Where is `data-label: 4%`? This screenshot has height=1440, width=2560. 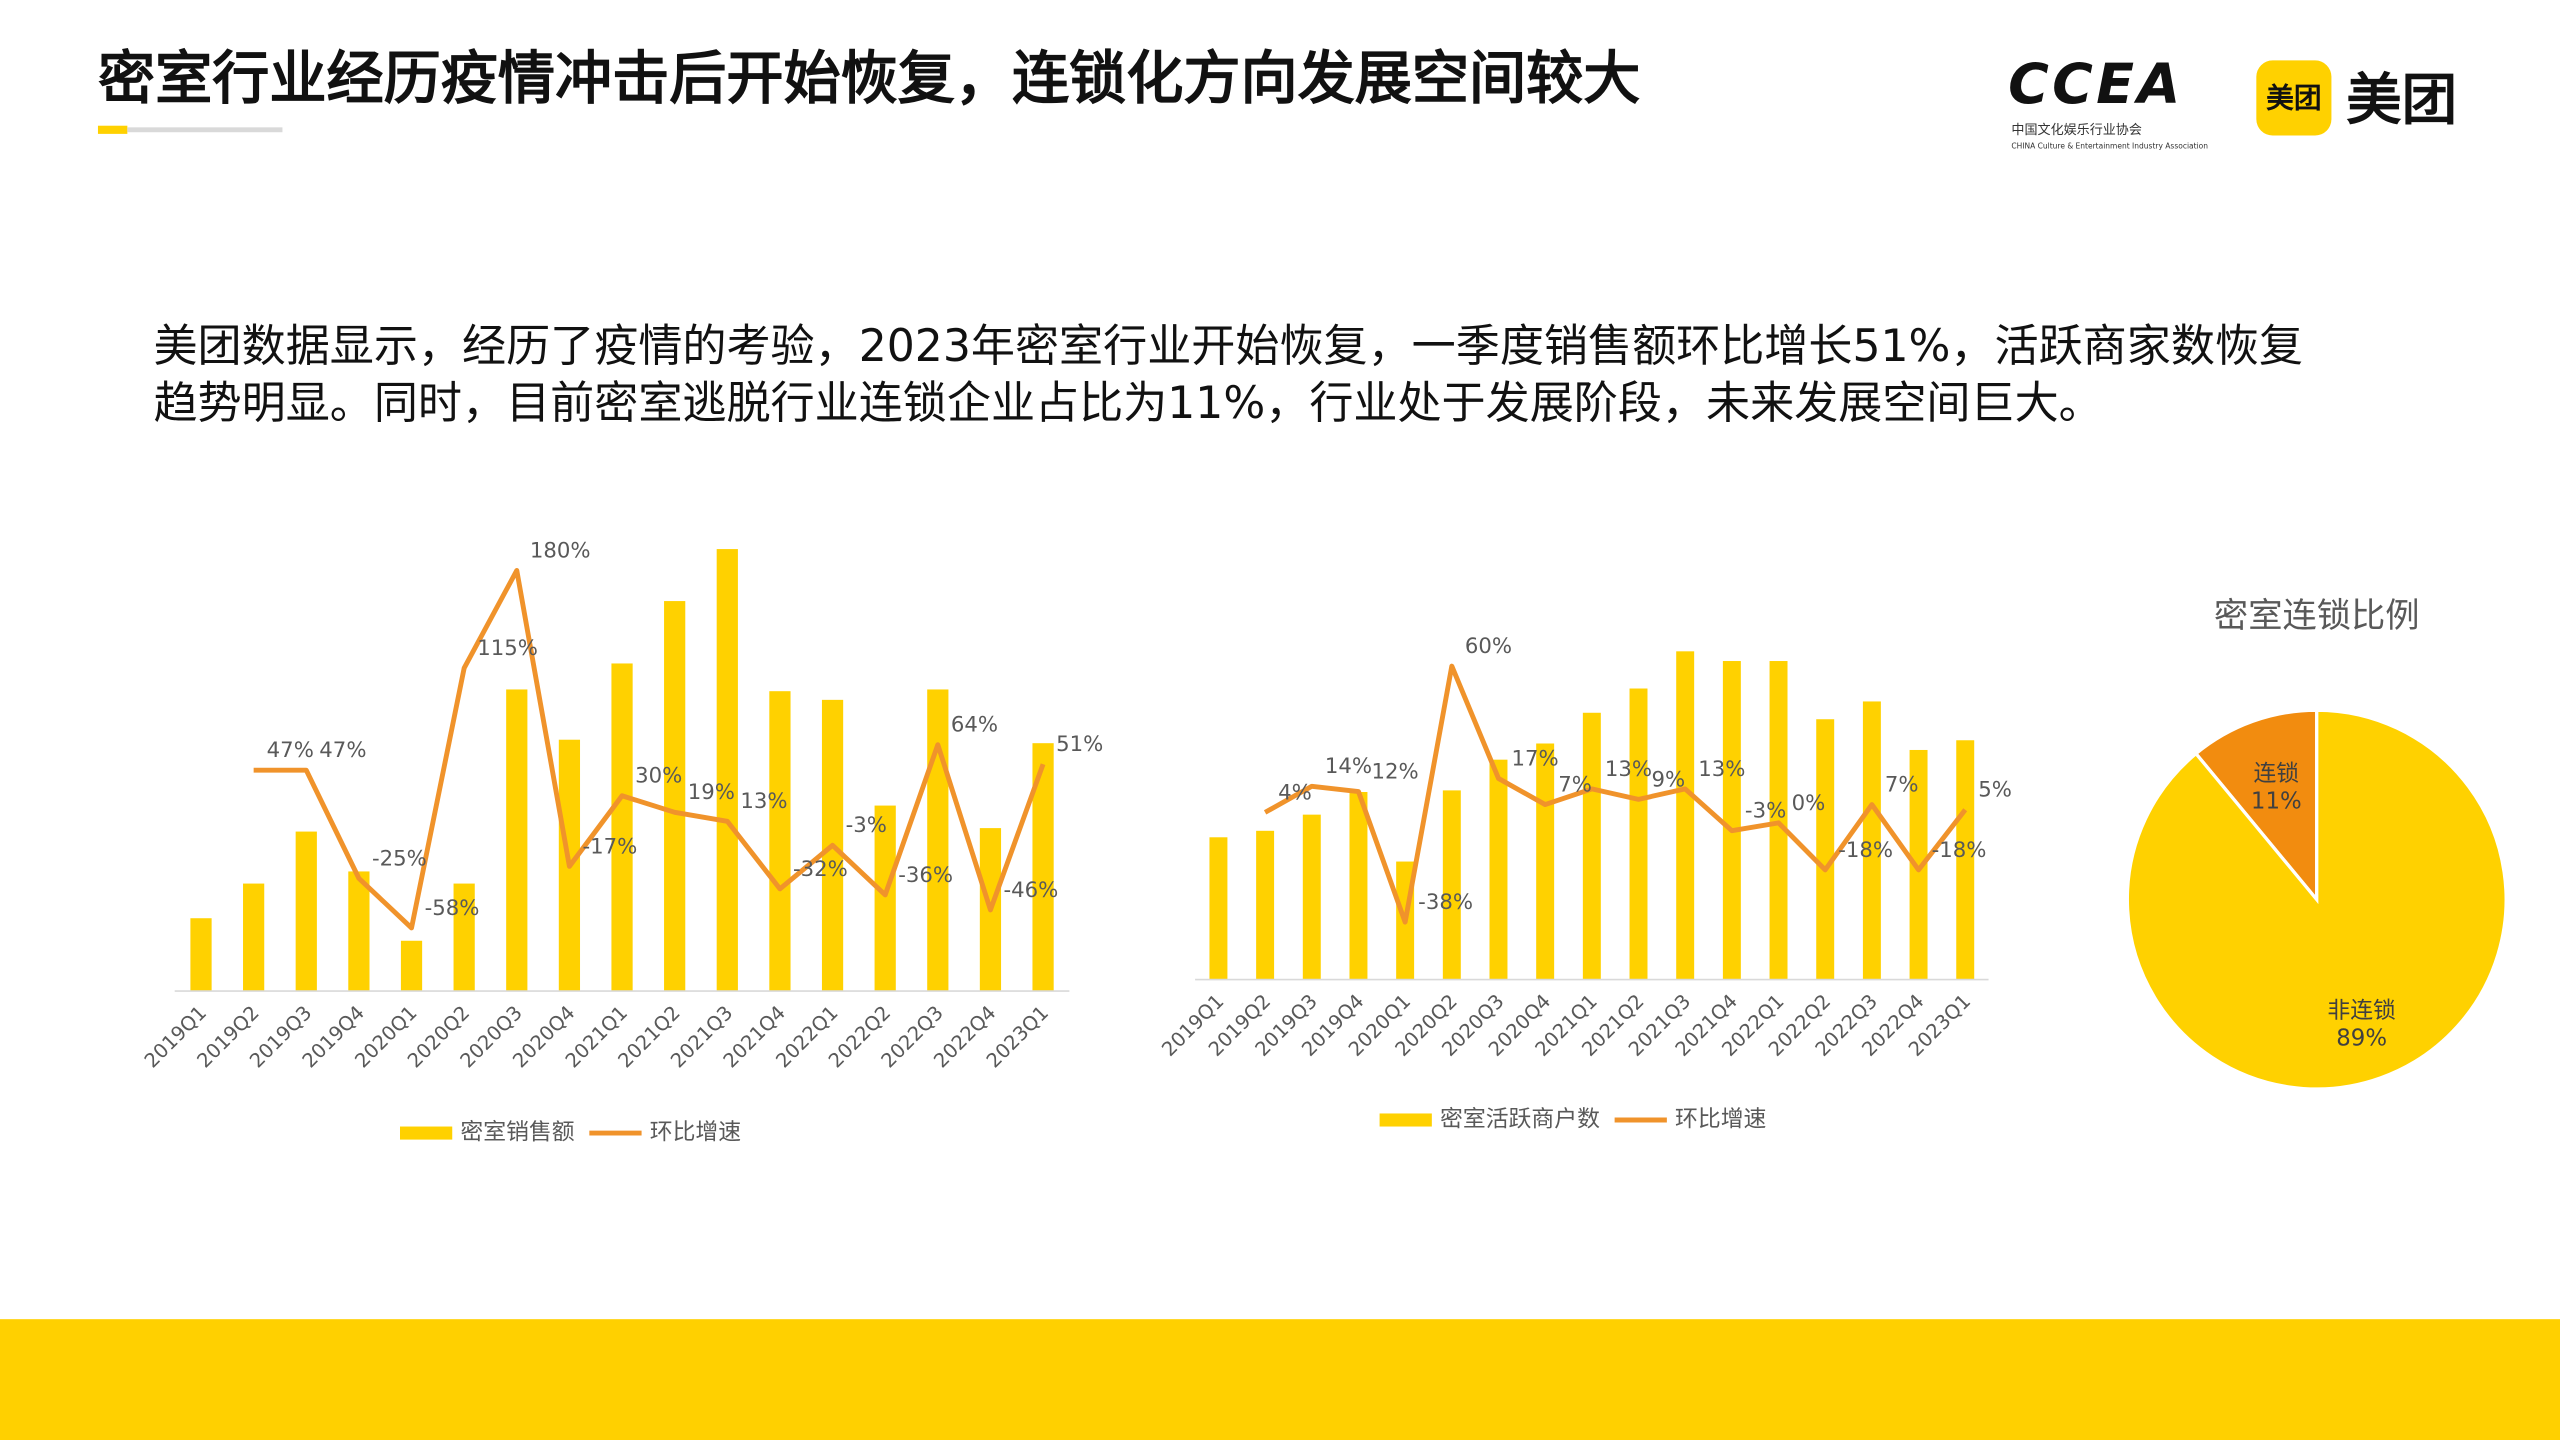
data-label: 4% is located at coordinates (1295, 792).